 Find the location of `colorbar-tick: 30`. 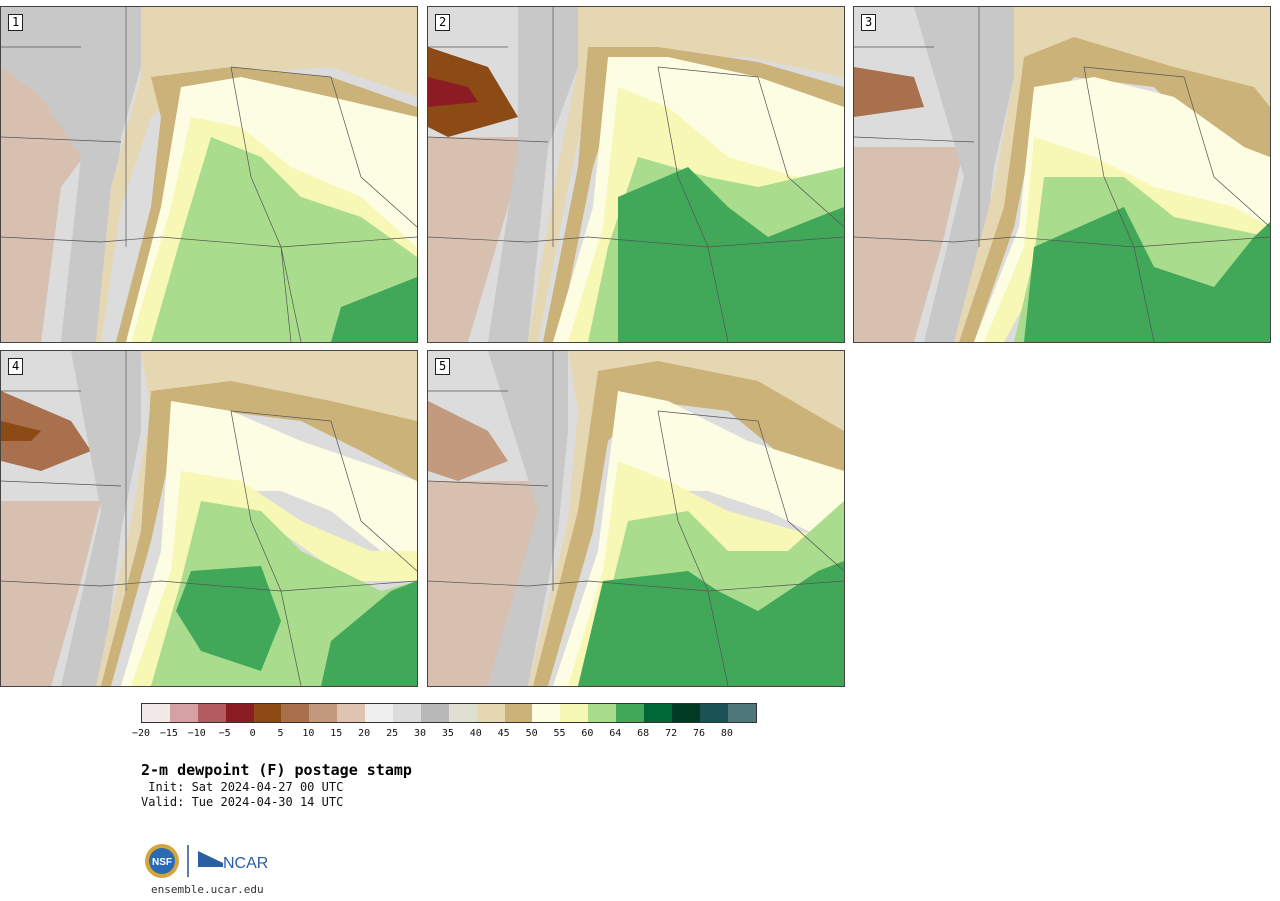

colorbar-tick: 30 is located at coordinates (420, 733).